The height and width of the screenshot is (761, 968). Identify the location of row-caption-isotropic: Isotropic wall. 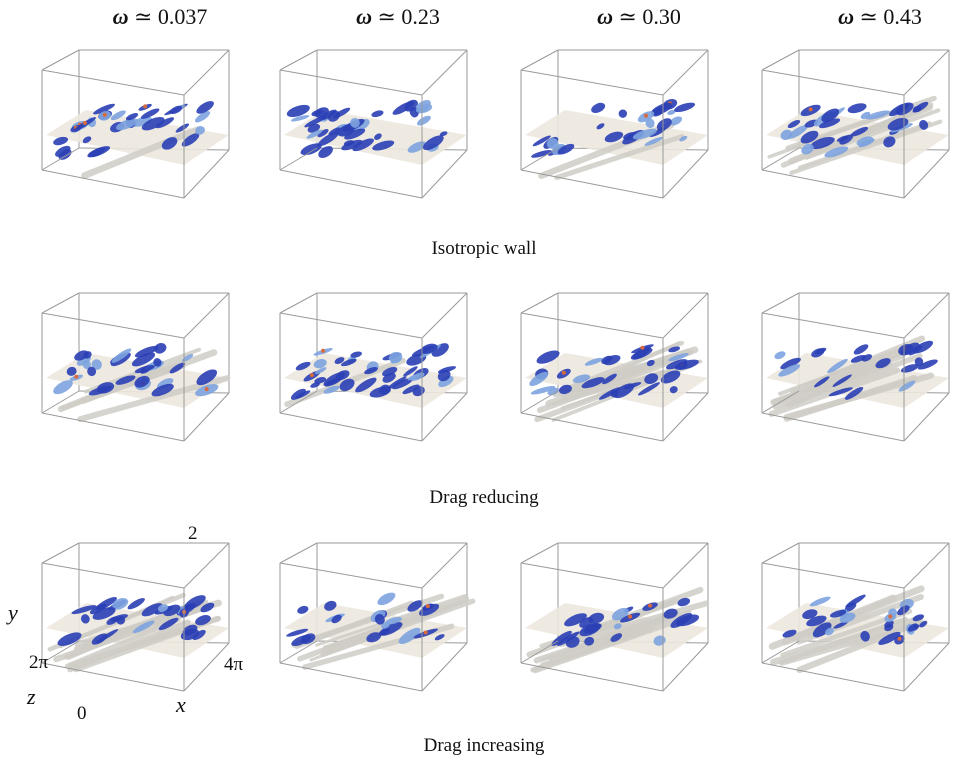
(484, 248).